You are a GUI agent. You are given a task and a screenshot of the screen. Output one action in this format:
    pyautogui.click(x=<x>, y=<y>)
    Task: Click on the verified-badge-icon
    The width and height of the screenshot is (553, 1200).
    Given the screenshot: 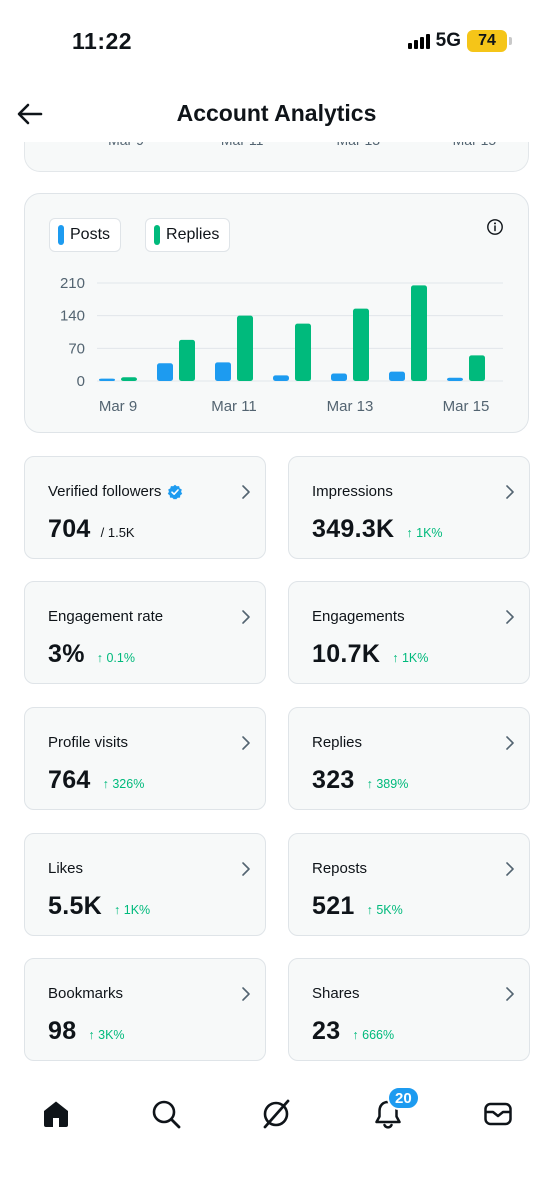 What is the action you would take?
    pyautogui.click(x=175, y=491)
    